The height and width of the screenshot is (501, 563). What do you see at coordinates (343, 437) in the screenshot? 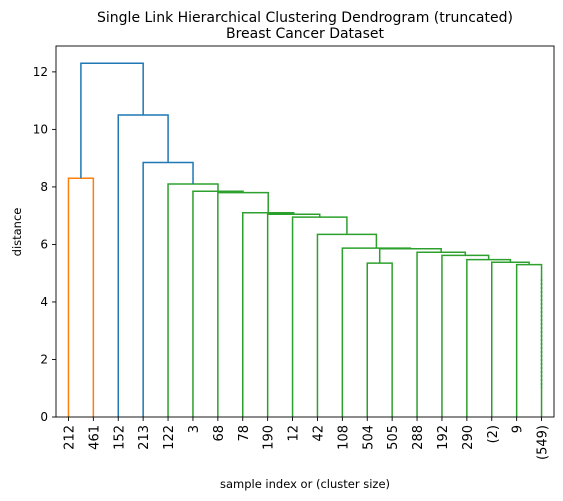
I see `leaf-label: 108` at bounding box center [343, 437].